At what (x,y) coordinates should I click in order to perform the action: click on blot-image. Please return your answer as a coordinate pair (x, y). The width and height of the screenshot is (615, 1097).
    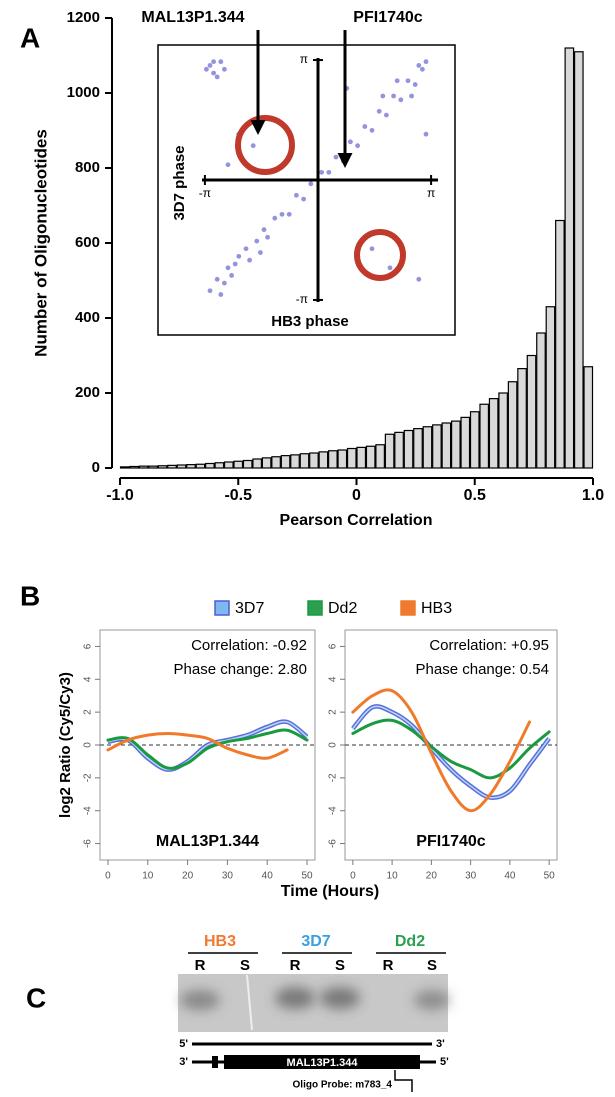
    Looking at the image, I should click on (313, 1003).